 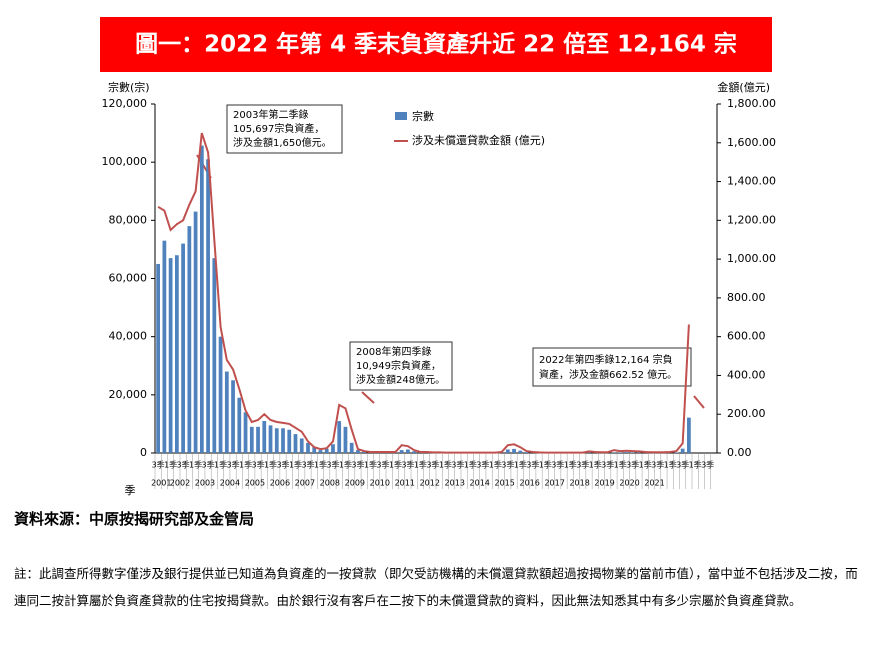 I want to click on annotation-box, so click(x=612, y=367).